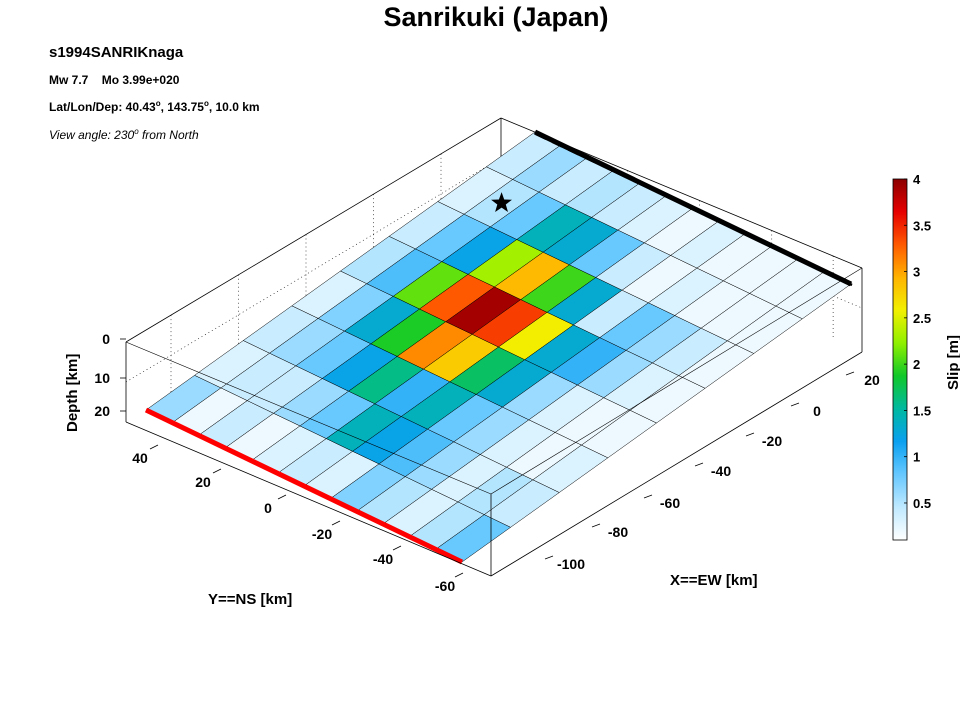  I want to click on y-tick-label: -20, so click(322, 534).